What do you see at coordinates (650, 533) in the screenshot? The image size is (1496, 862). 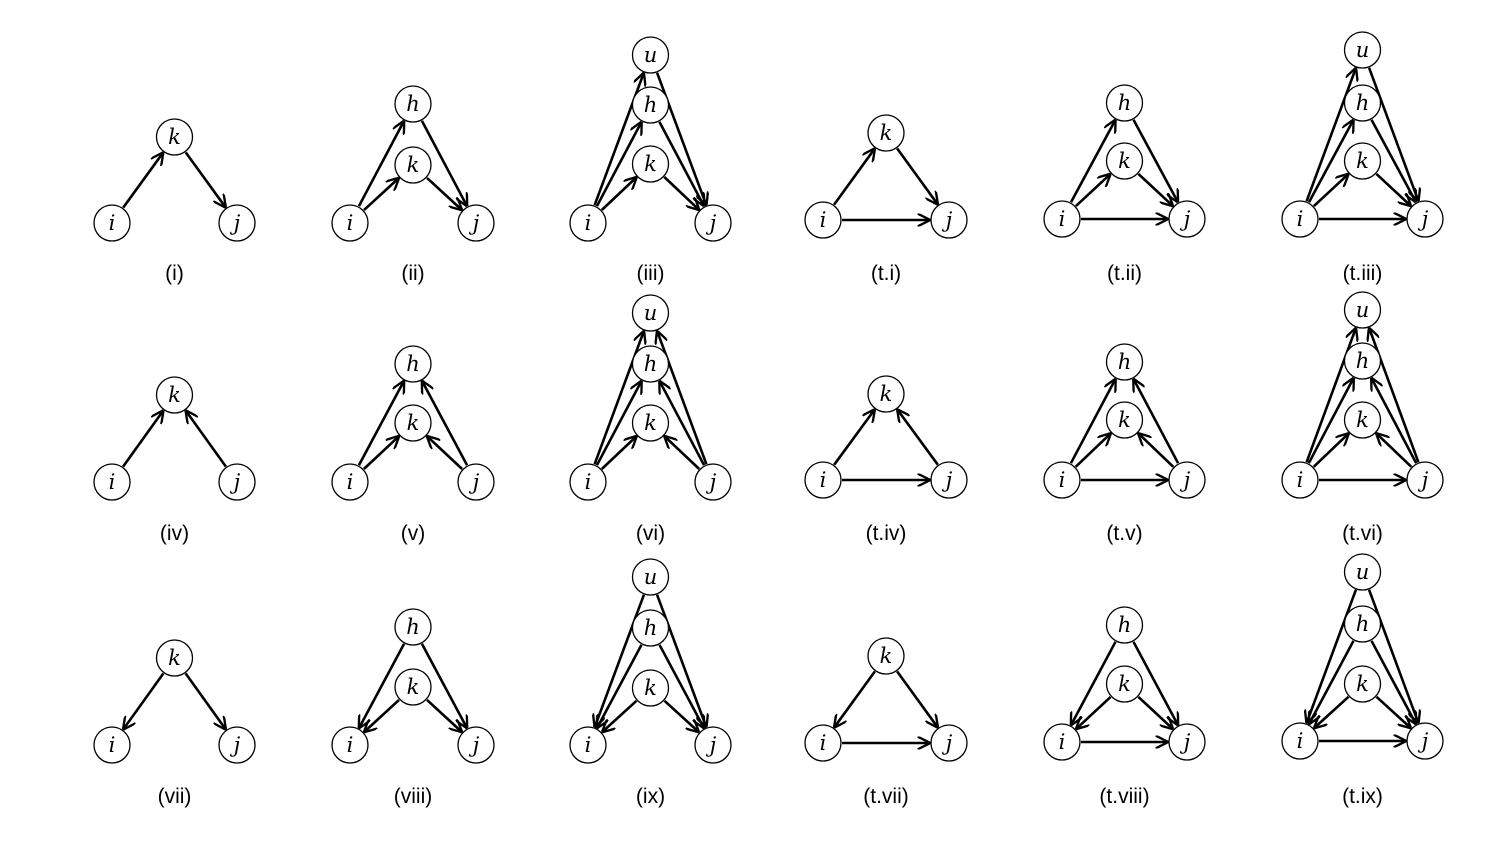 I see `diagram-caption: (vi)` at bounding box center [650, 533].